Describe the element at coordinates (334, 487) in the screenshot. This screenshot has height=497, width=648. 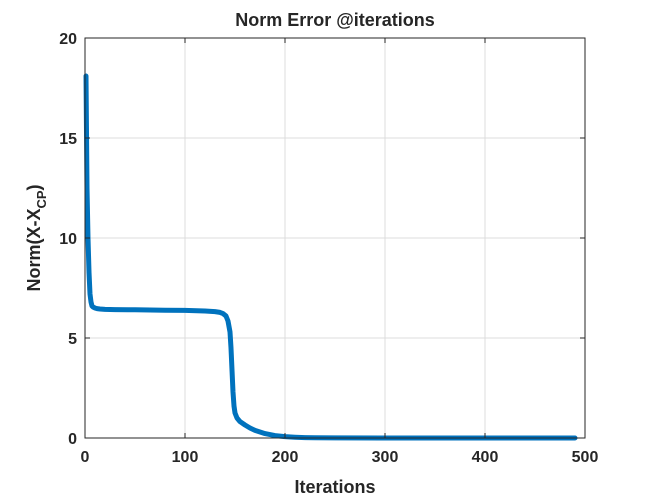
I see `x-axis-label: Iterations` at that location.